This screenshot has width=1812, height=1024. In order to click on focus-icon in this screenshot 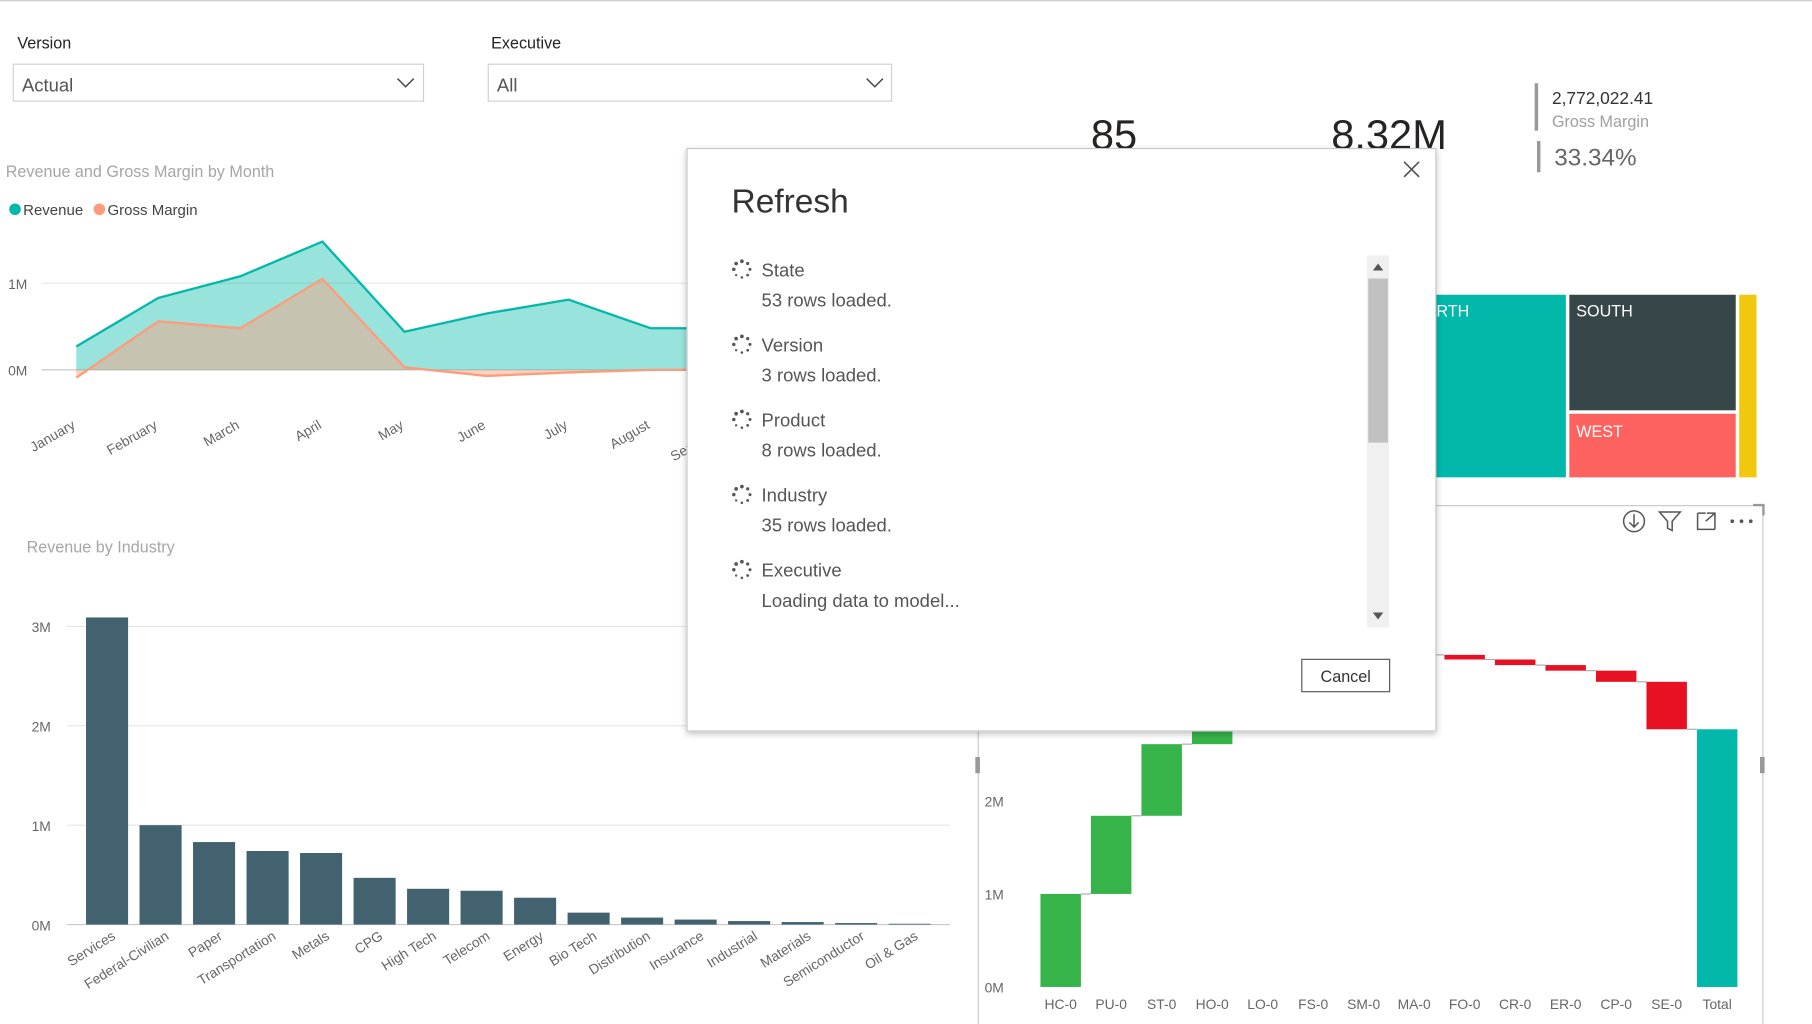, I will do `click(1706, 521)`.